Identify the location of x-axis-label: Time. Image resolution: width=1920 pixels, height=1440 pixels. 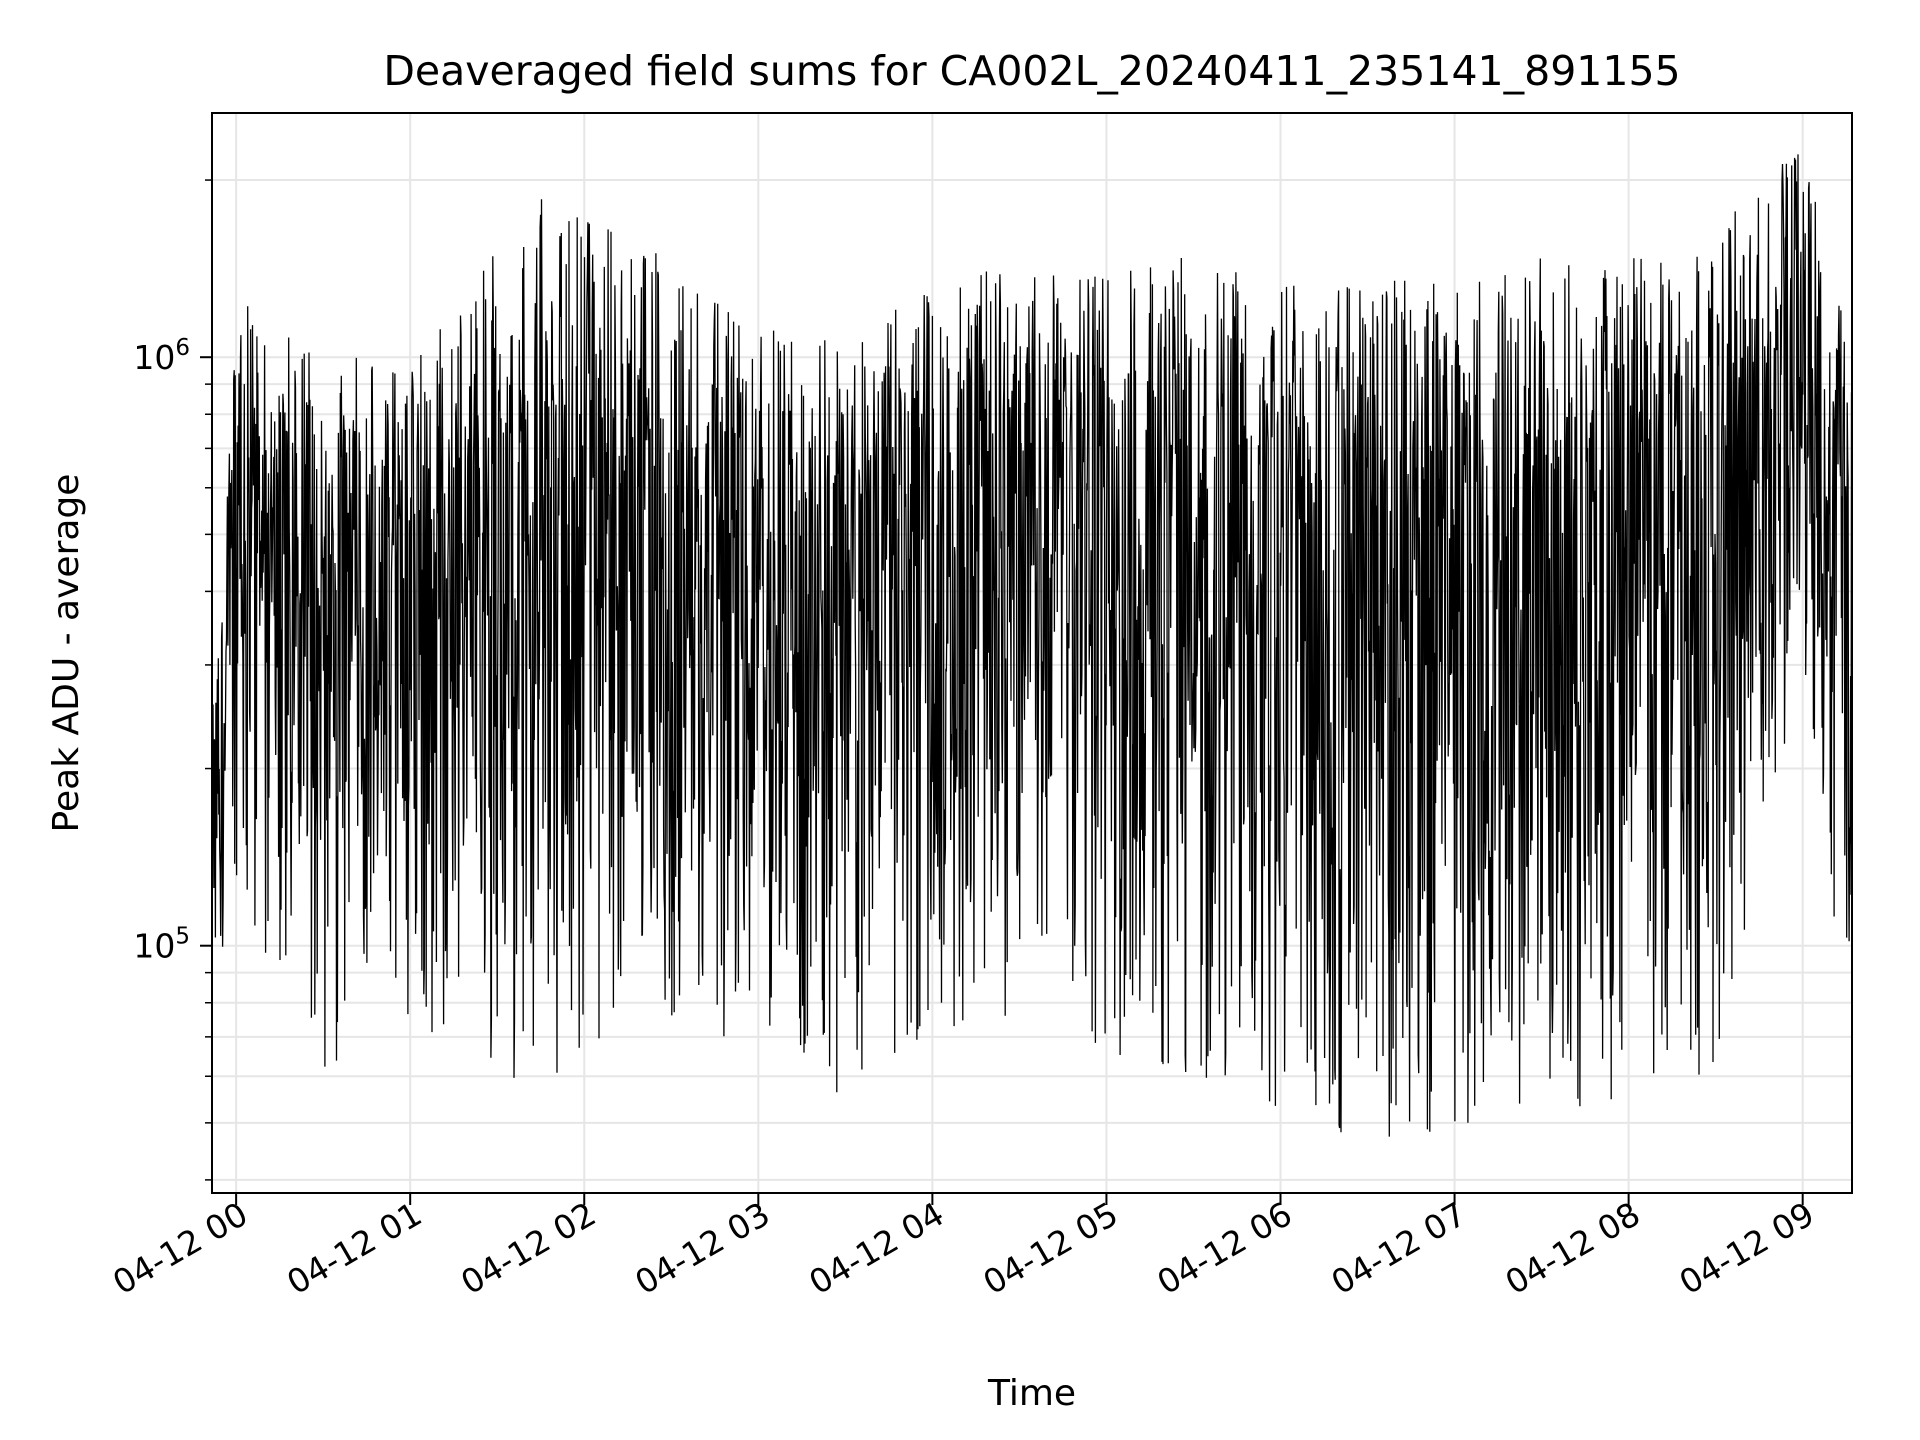
(1031, 1393).